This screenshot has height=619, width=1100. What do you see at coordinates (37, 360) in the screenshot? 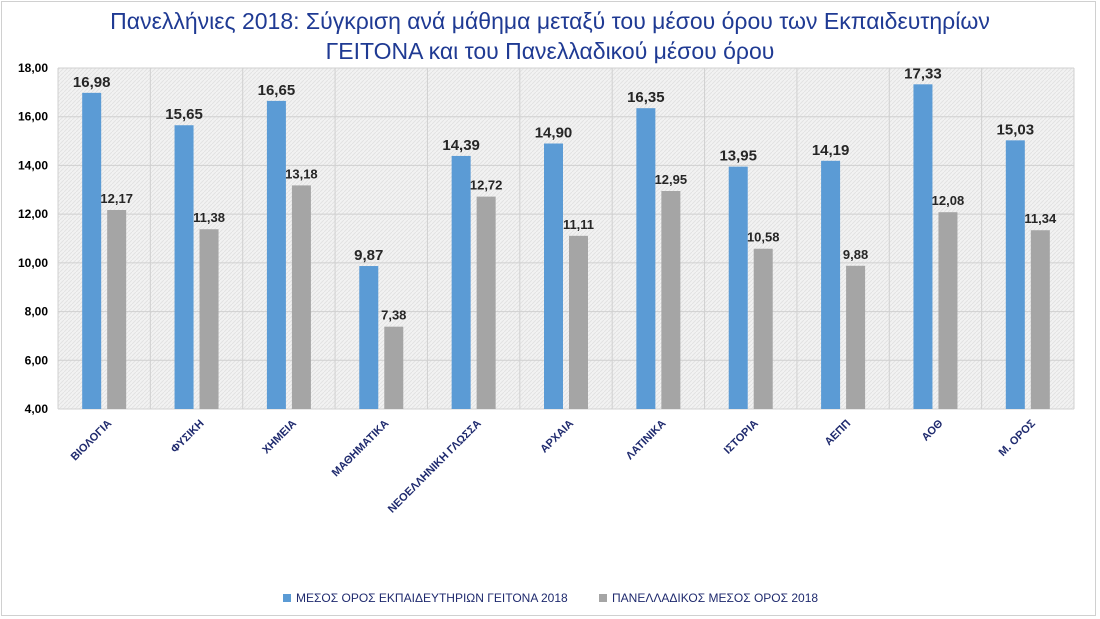
I see `y-tick-label: 6,00` at bounding box center [37, 360].